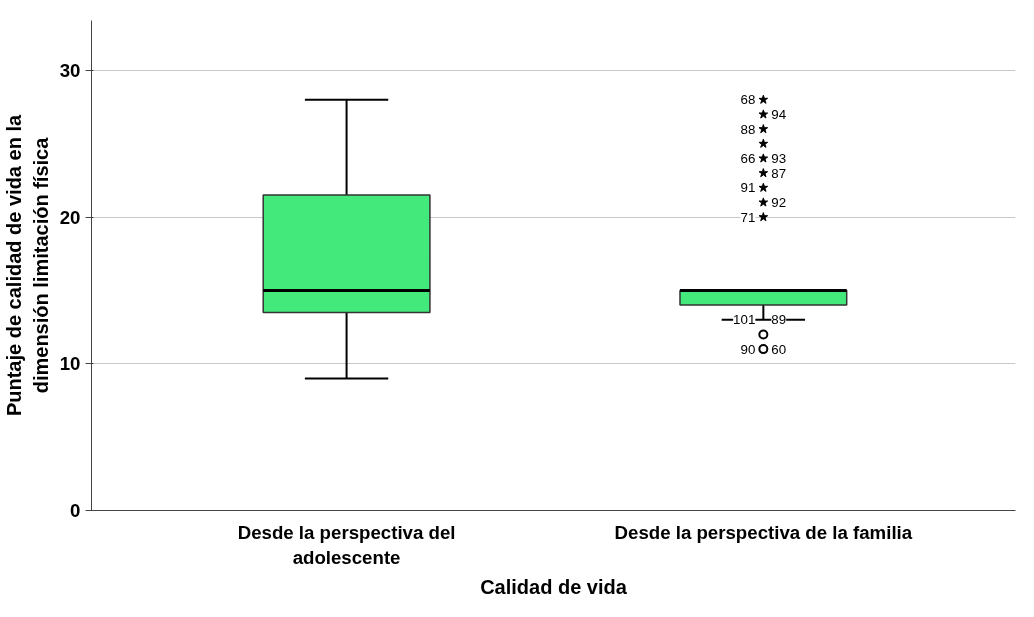 The image size is (1034, 617). What do you see at coordinates (763, 532) in the screenshot?
I see `x-tick-label: Desde la perspectiva de la familia` at bounding box center [763, 532].